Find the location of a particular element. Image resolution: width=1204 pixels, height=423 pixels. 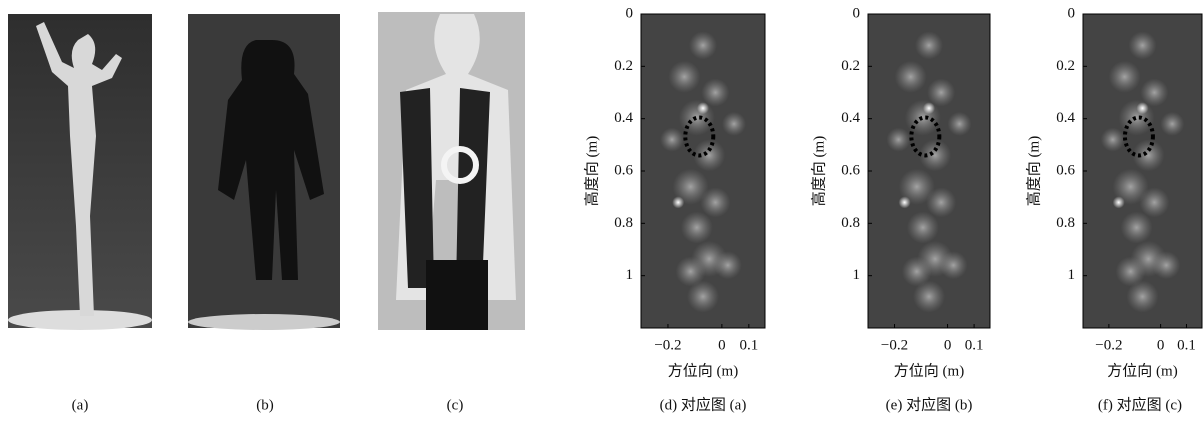

caption: (b) is located at coordinates (265, 405).